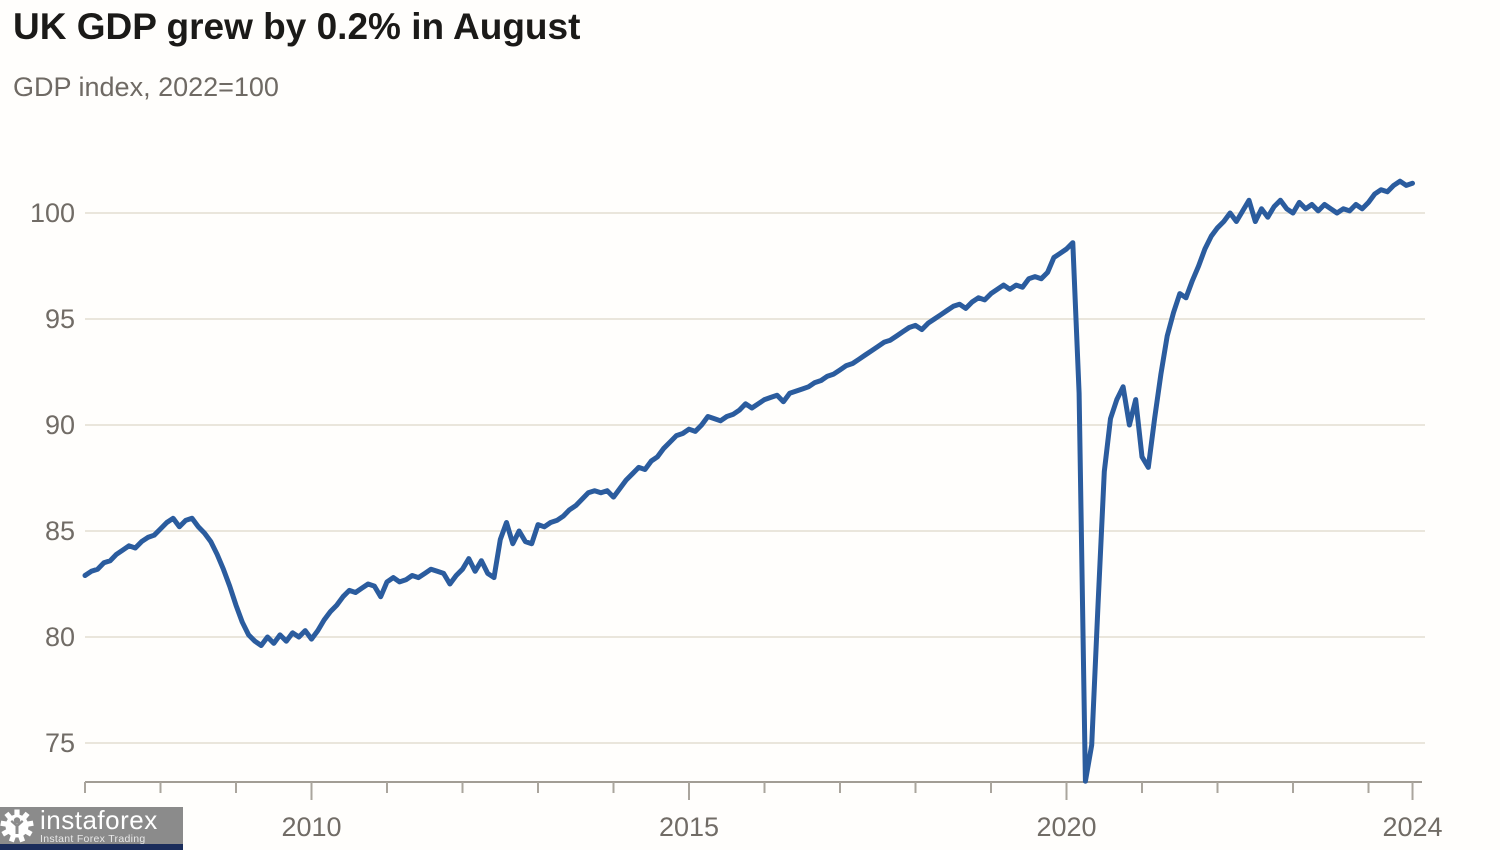 The image size is (1500, 850). I want to click on svg-text: 100, so click(52, 213).